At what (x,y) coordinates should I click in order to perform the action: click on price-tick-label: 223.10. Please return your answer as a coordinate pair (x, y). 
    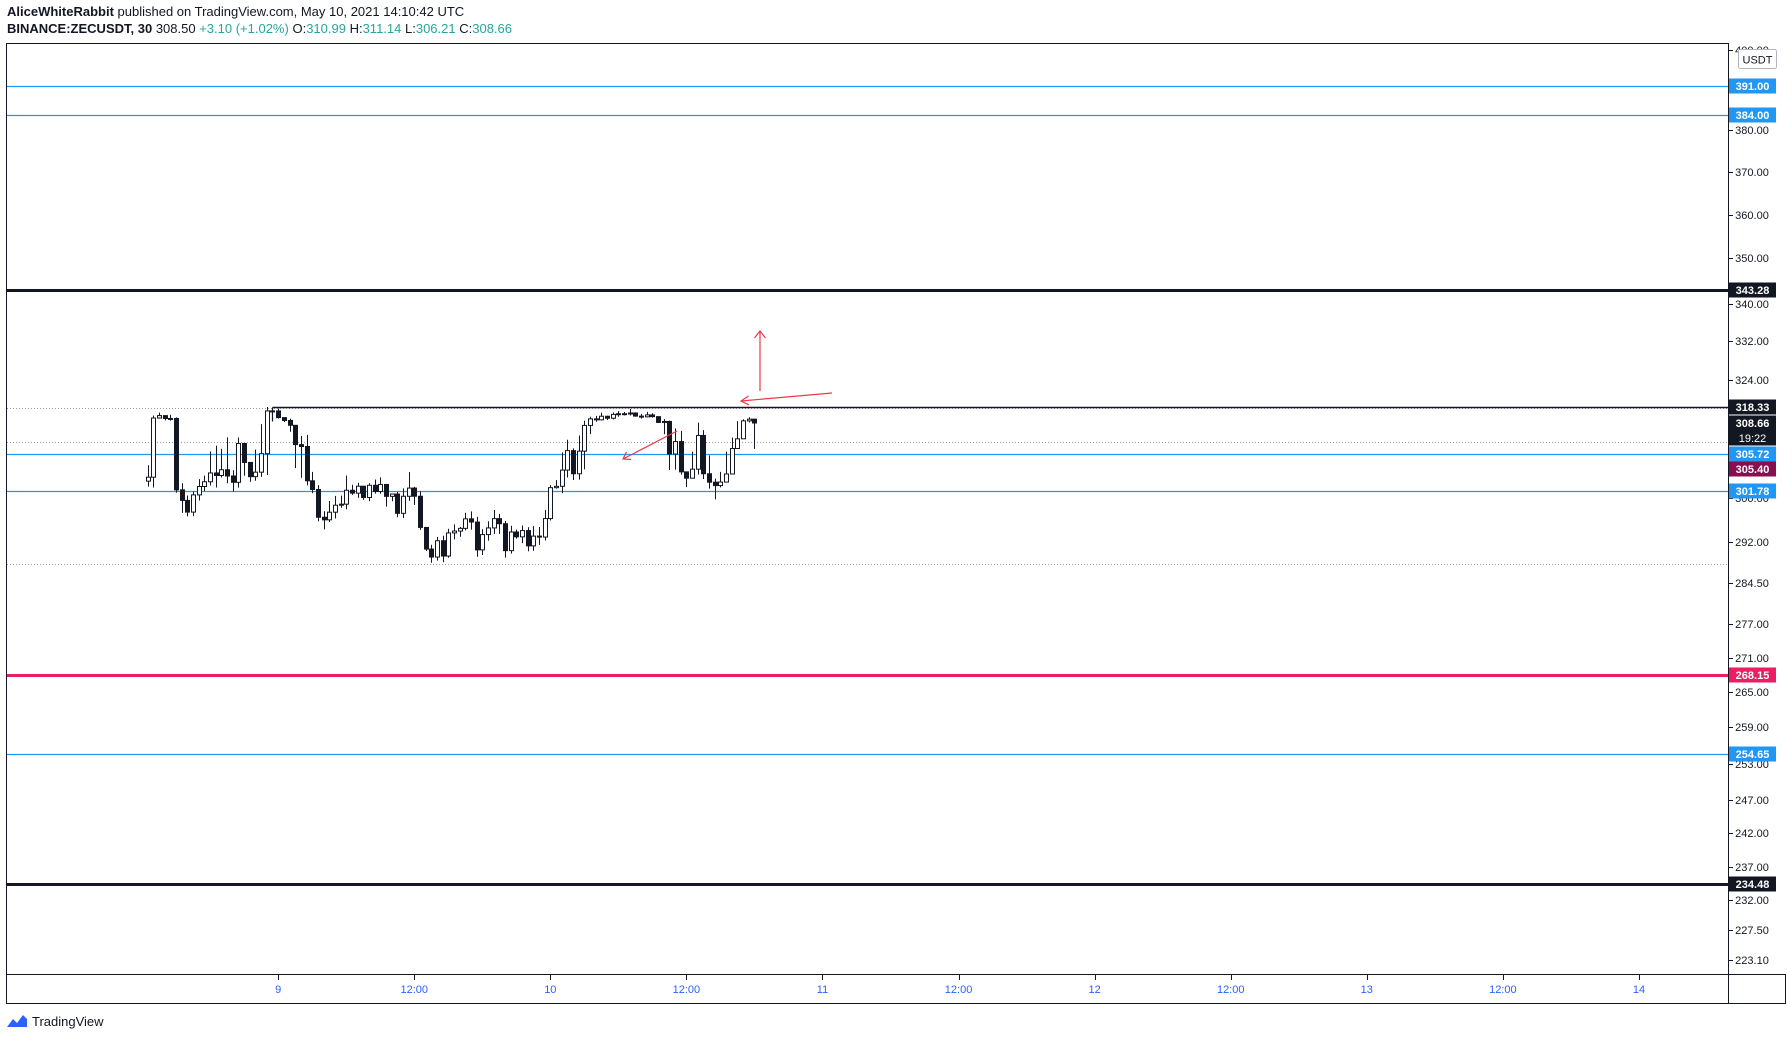
    Looking at the image, I should click on (1752, 961).